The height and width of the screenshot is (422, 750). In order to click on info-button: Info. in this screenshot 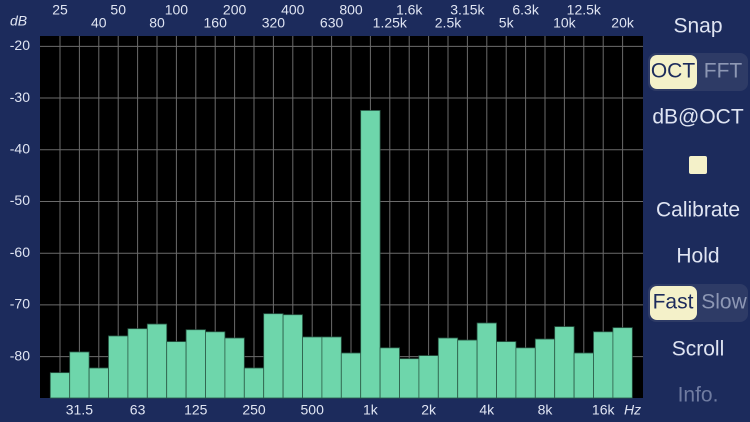, I will do `click(698, 395)`.